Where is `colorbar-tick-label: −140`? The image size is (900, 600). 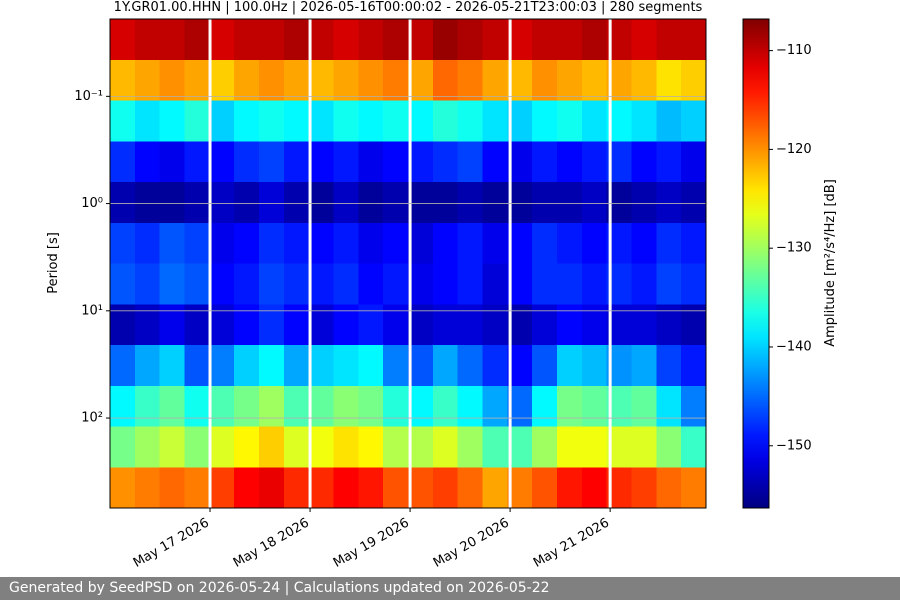
colorbar-tick-label: −140 is located at coordinates (794, 346).